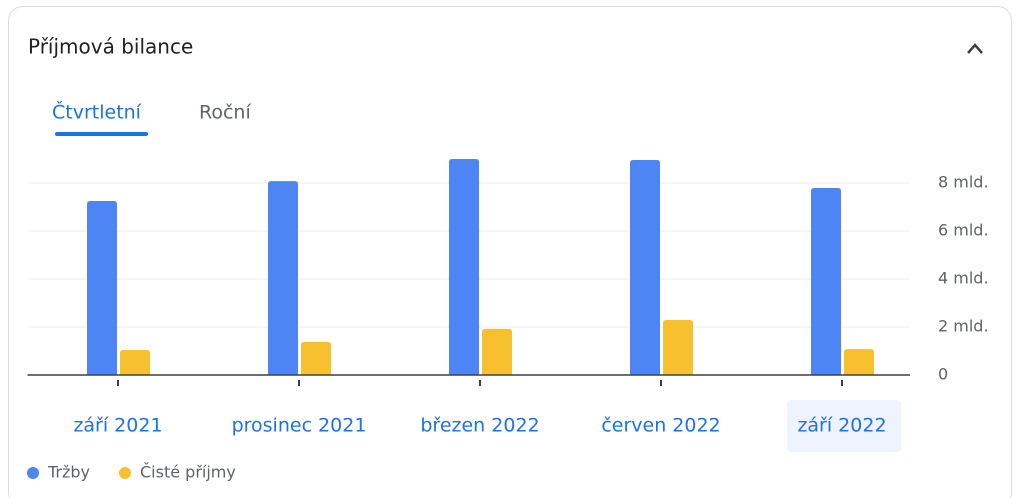  What do you see at coordinates (479, 426) in the screenshot?
I see `x-tick-label: březen 2022` at bounding box center [479, 426].